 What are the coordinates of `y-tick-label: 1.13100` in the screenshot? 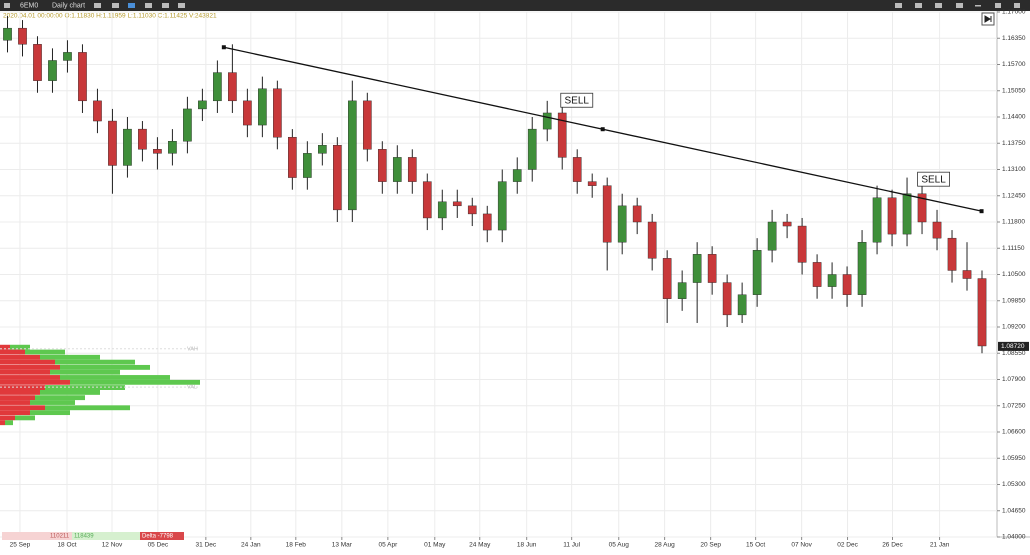 It's located at (1014, 169).